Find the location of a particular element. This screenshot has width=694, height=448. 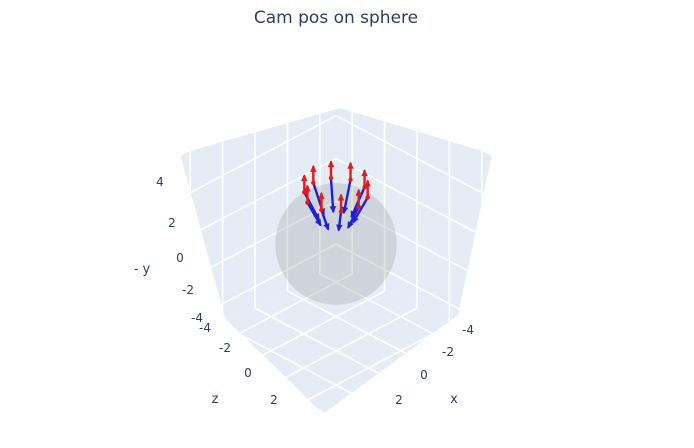

x-tick-2: 2 is located at coordinates (399, 400).